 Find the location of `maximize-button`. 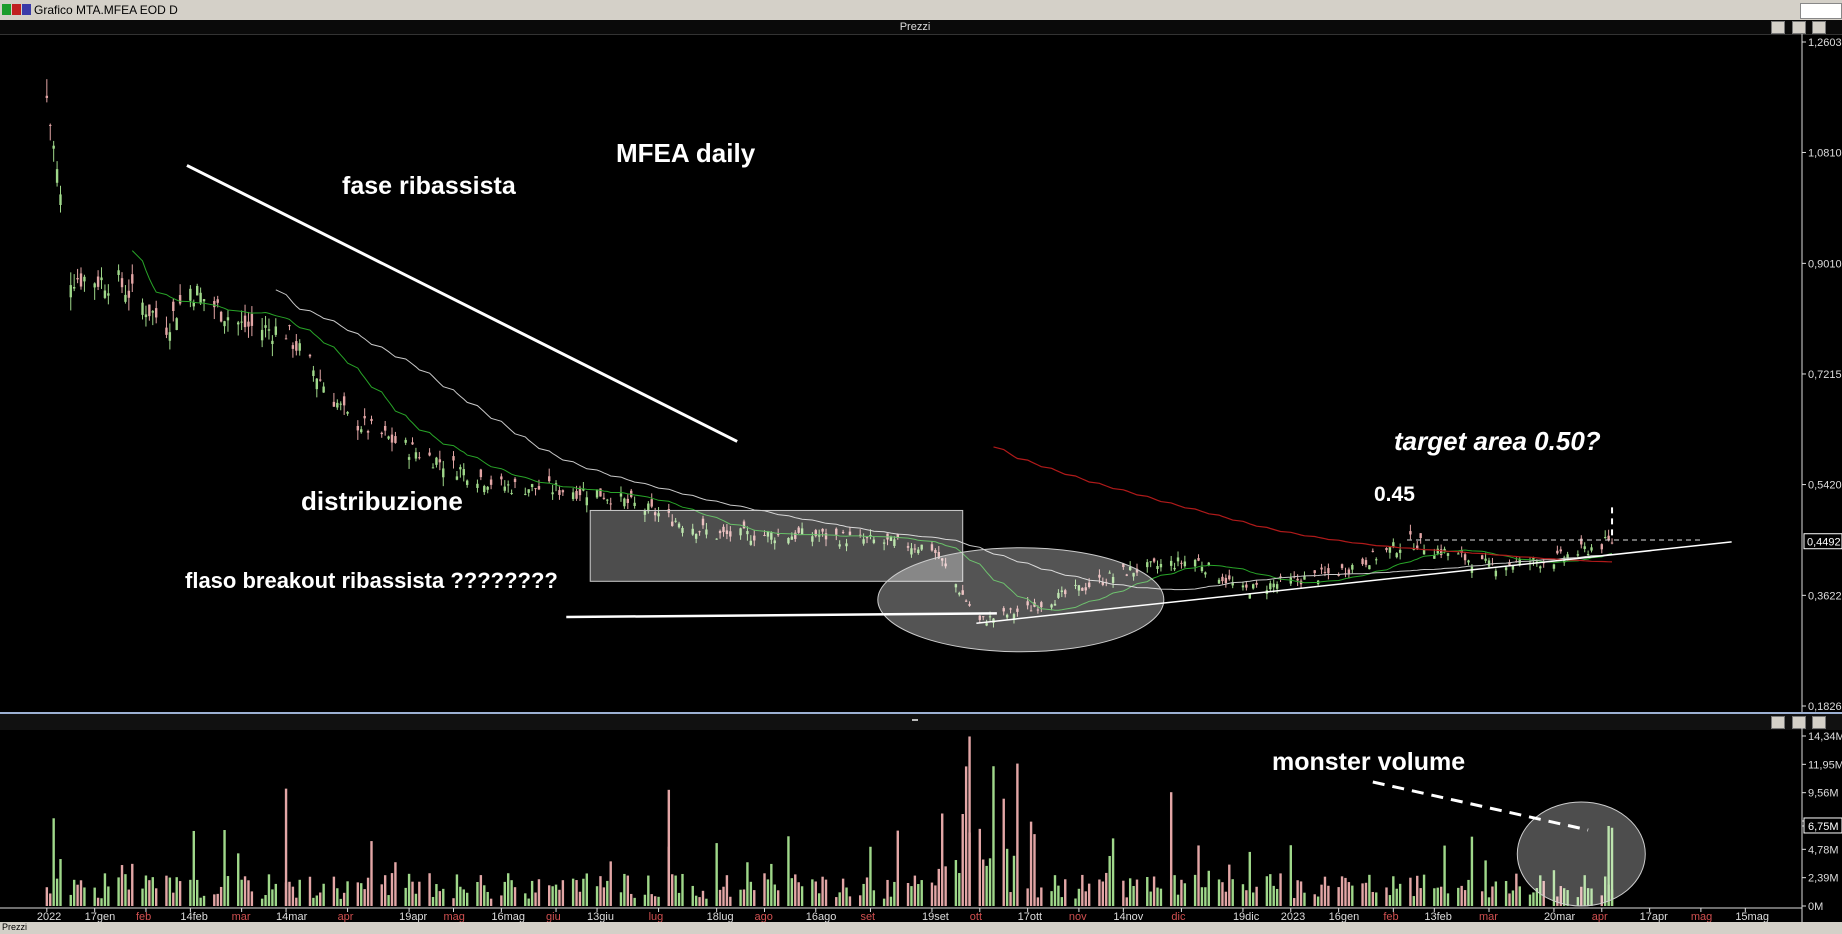

maximize-button is located at coordinates (1798, 27).